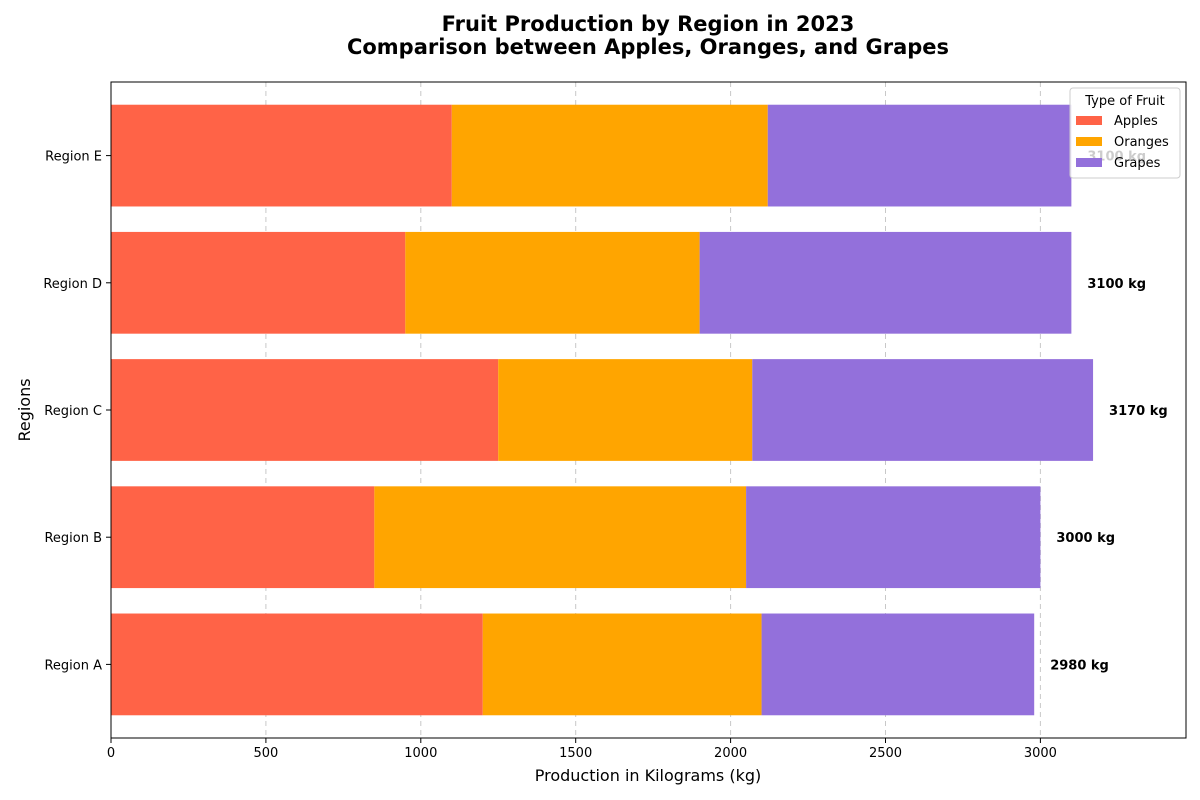 This screenshot has width=1200, height=800. What do you see at coordinates (73, 411) in the screenshot?
I see `y-tick-label-region-c: Region C` at bounding box center [73, 411].